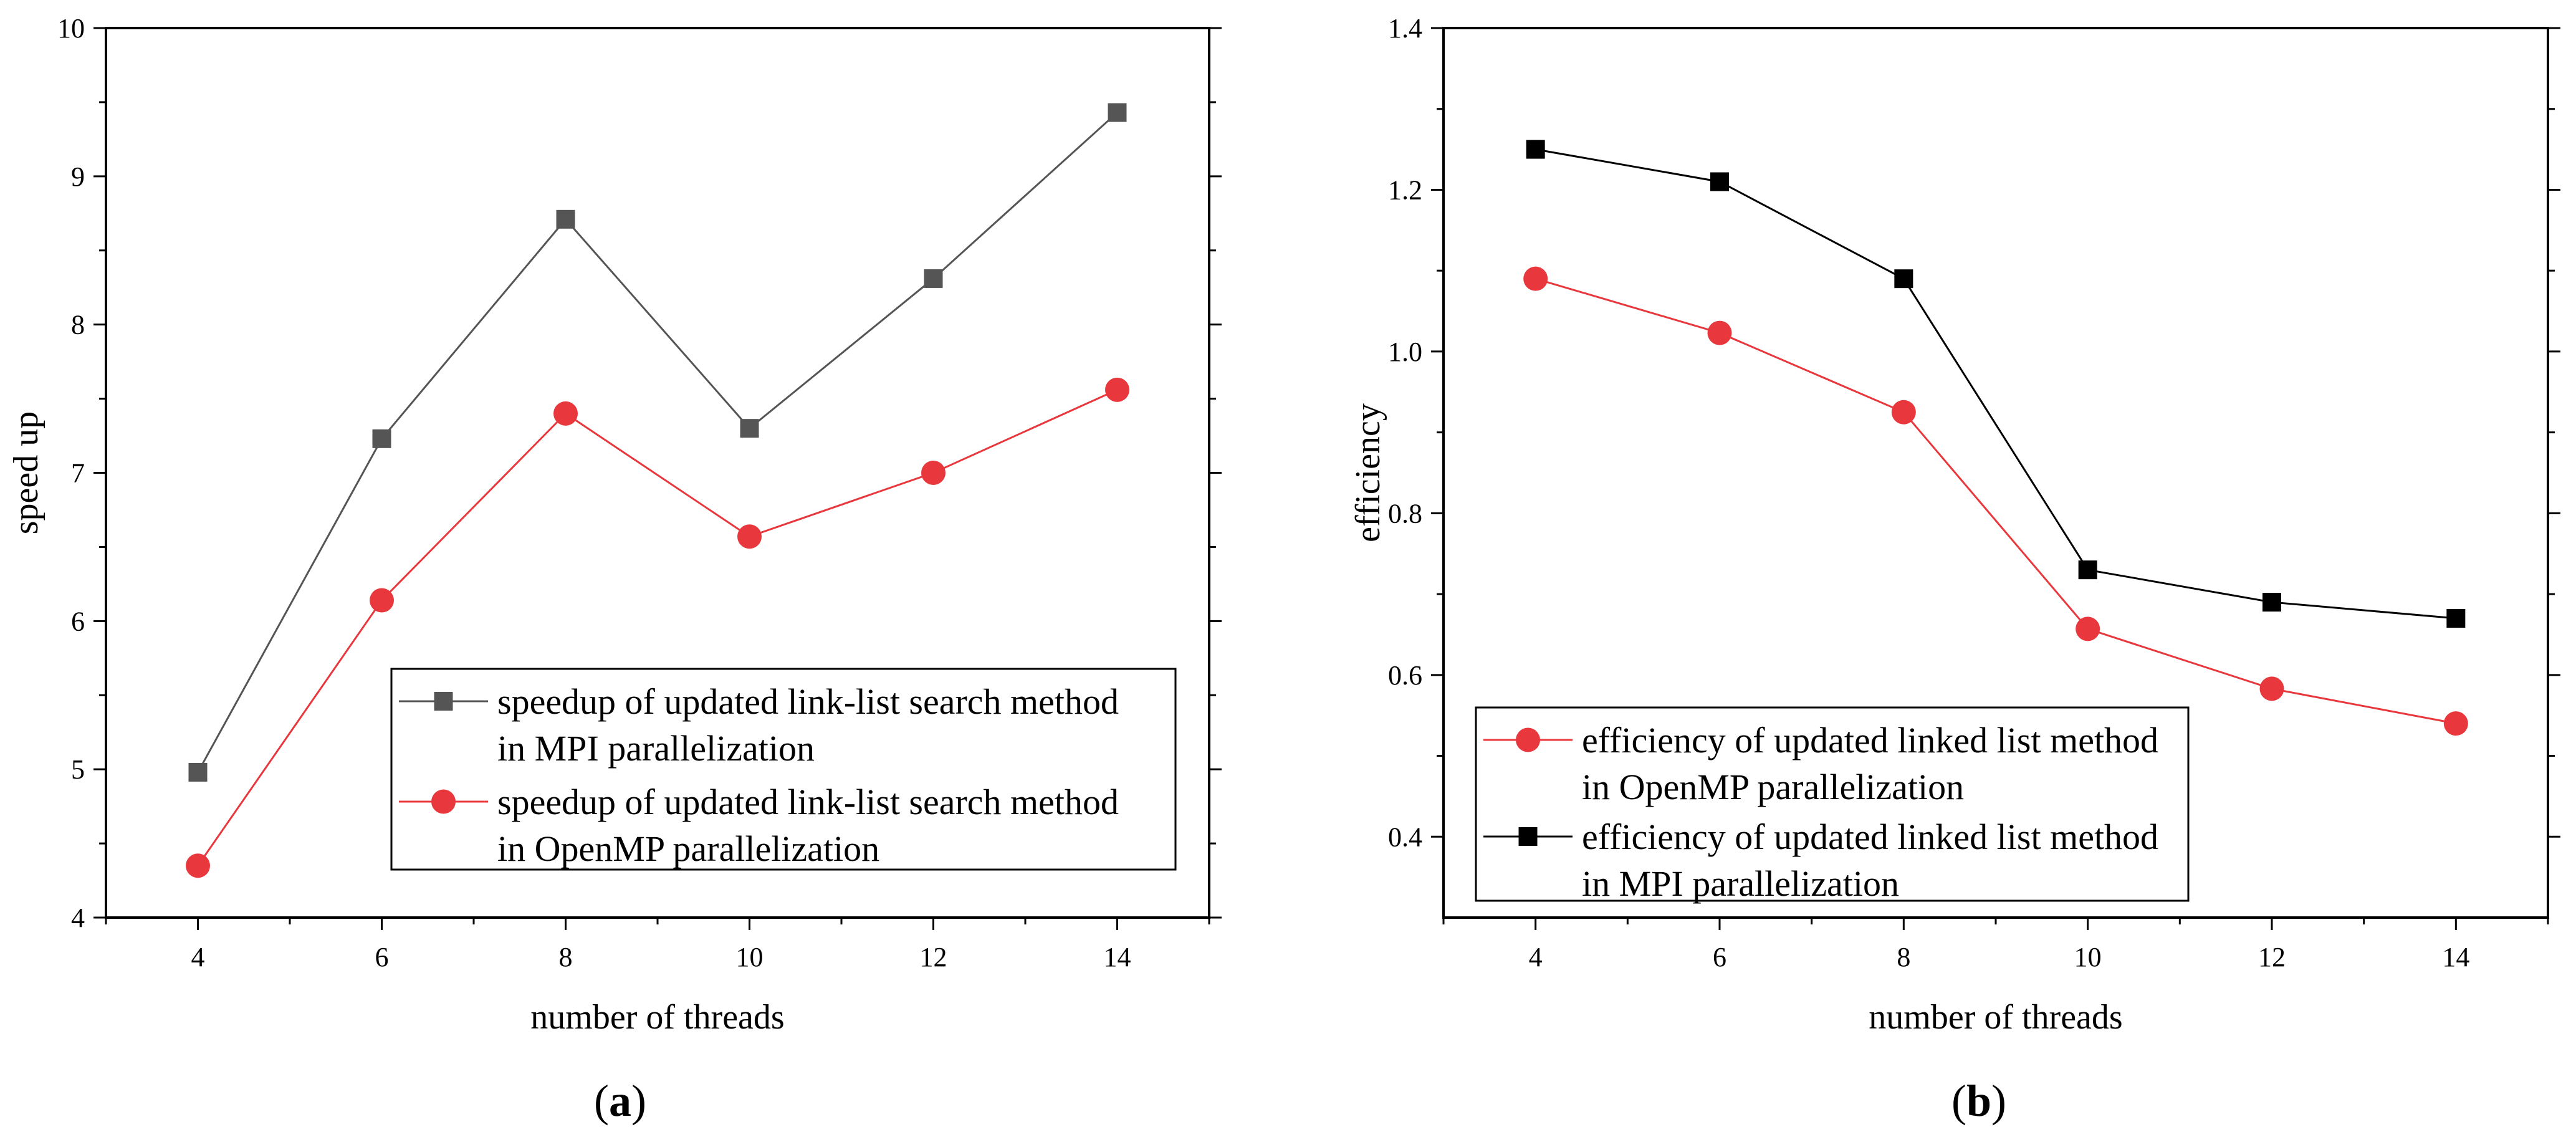 The width and height of the screenshot is (2576, 1132). What do you see at coordinates (1405, 28) in the screenshot?
I see `y-tick-label: 1.4` at bounding box center [1405, 28].